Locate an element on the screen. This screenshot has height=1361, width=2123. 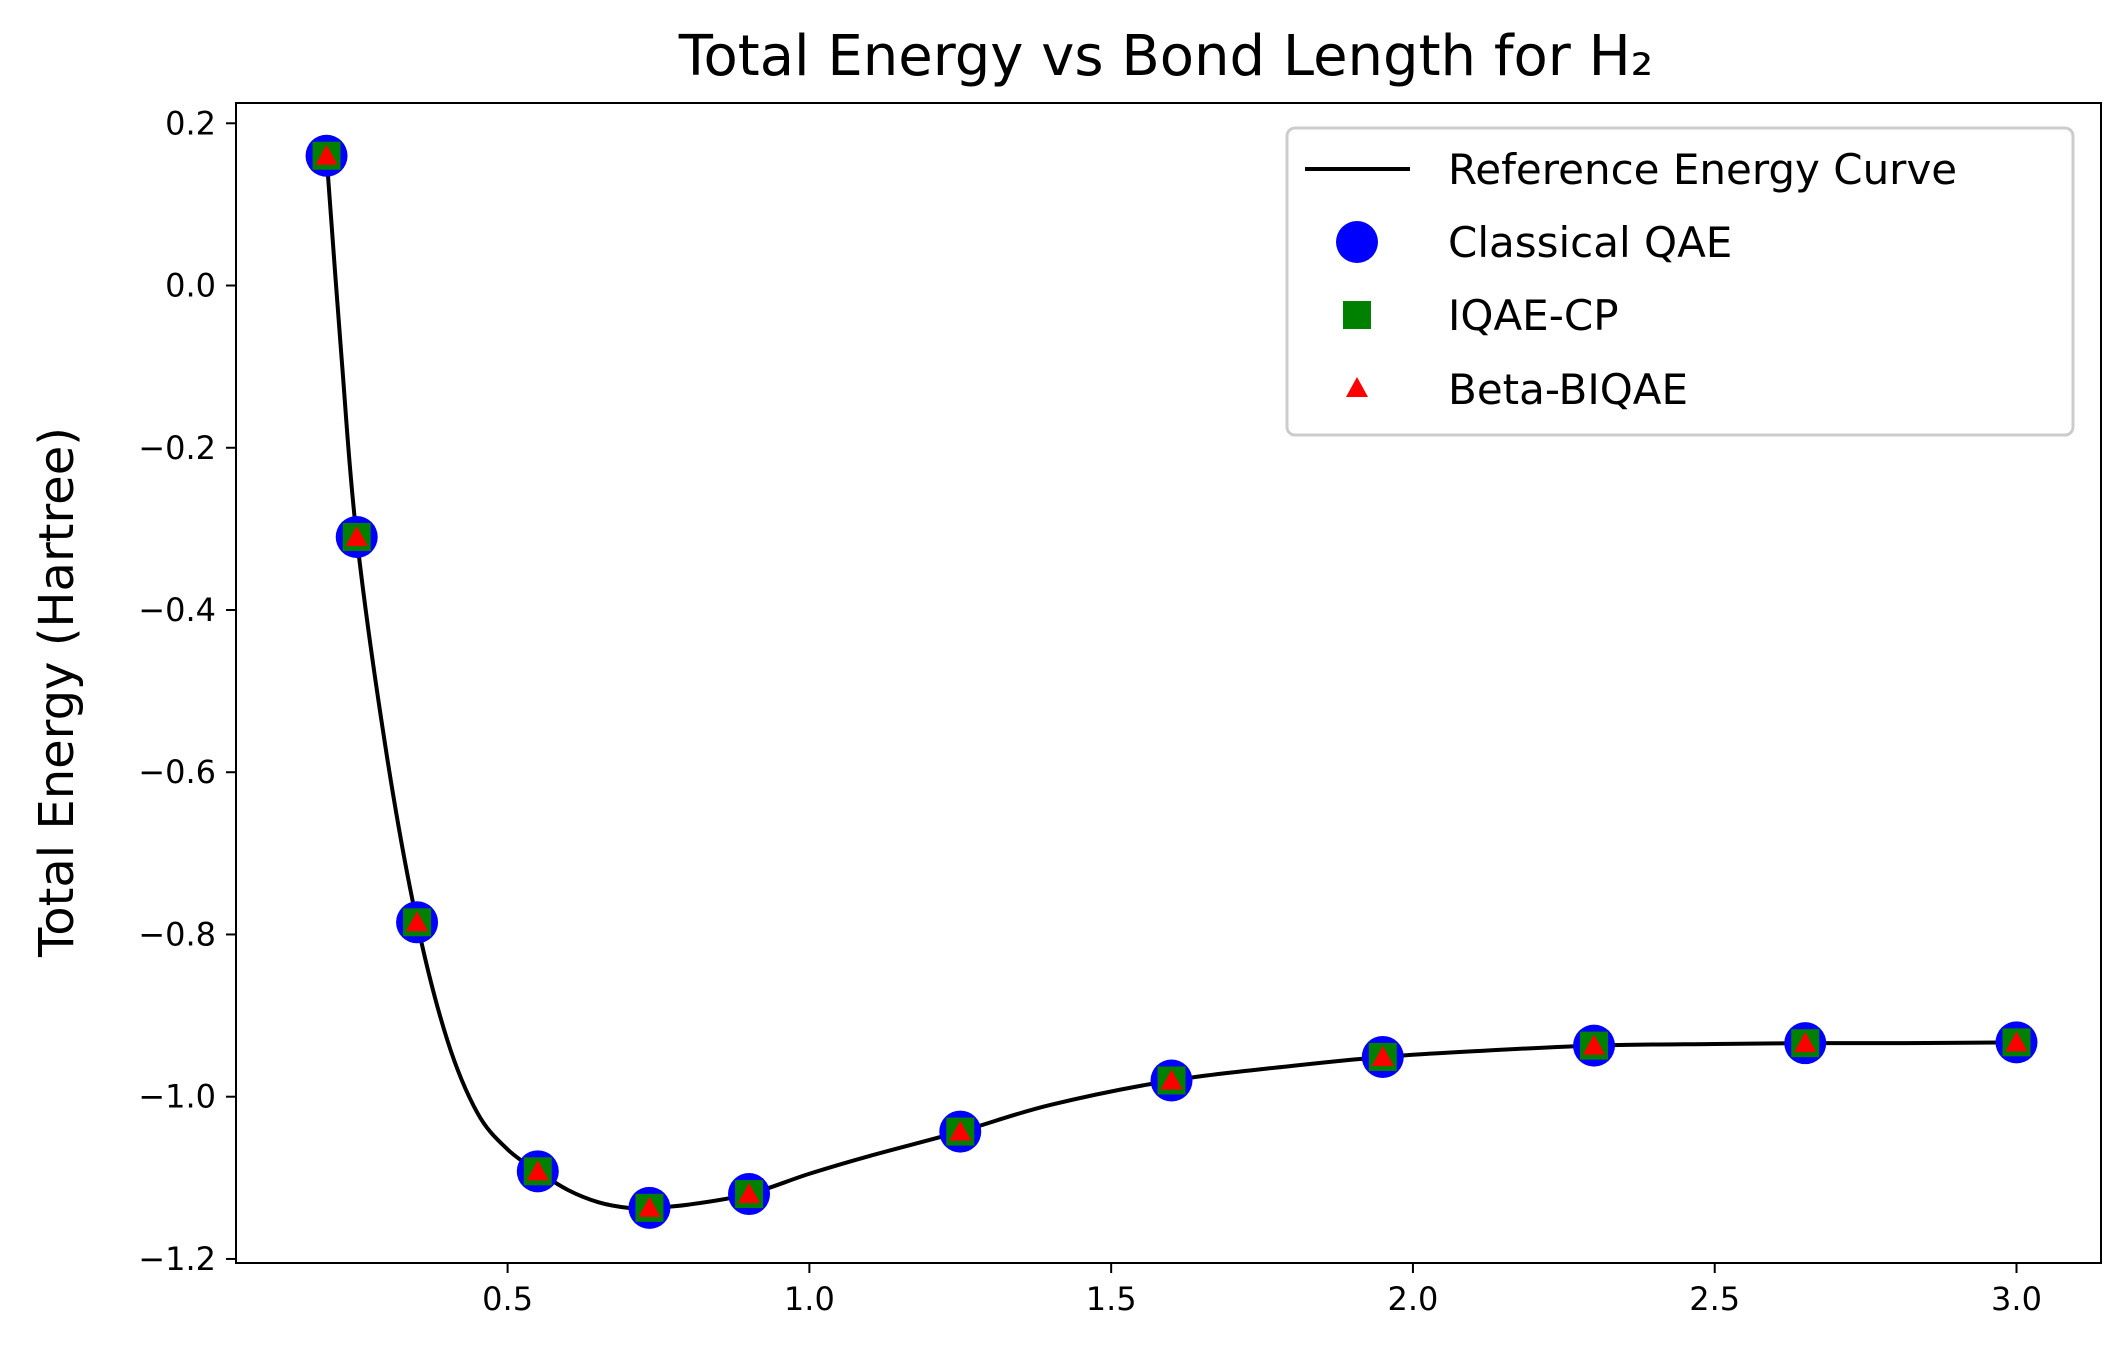
x-tick-label: 1.5 is located at coordinates (1111, 1299).